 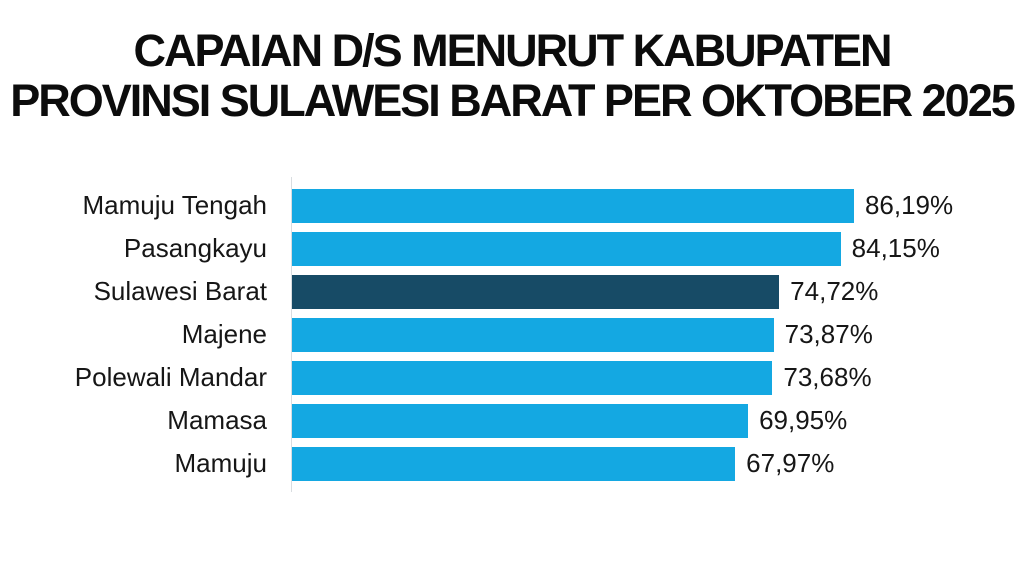 I want to click on value-label: 73,68%, so click(x=827, y=377).